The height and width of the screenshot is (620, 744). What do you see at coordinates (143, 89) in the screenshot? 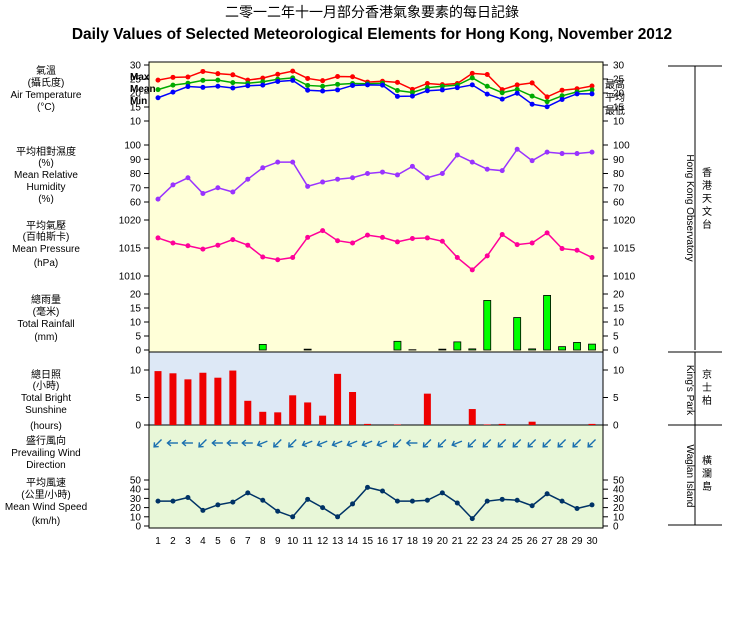
I see `temp-legend-mean: Mean` at bounding box center [143, 89].